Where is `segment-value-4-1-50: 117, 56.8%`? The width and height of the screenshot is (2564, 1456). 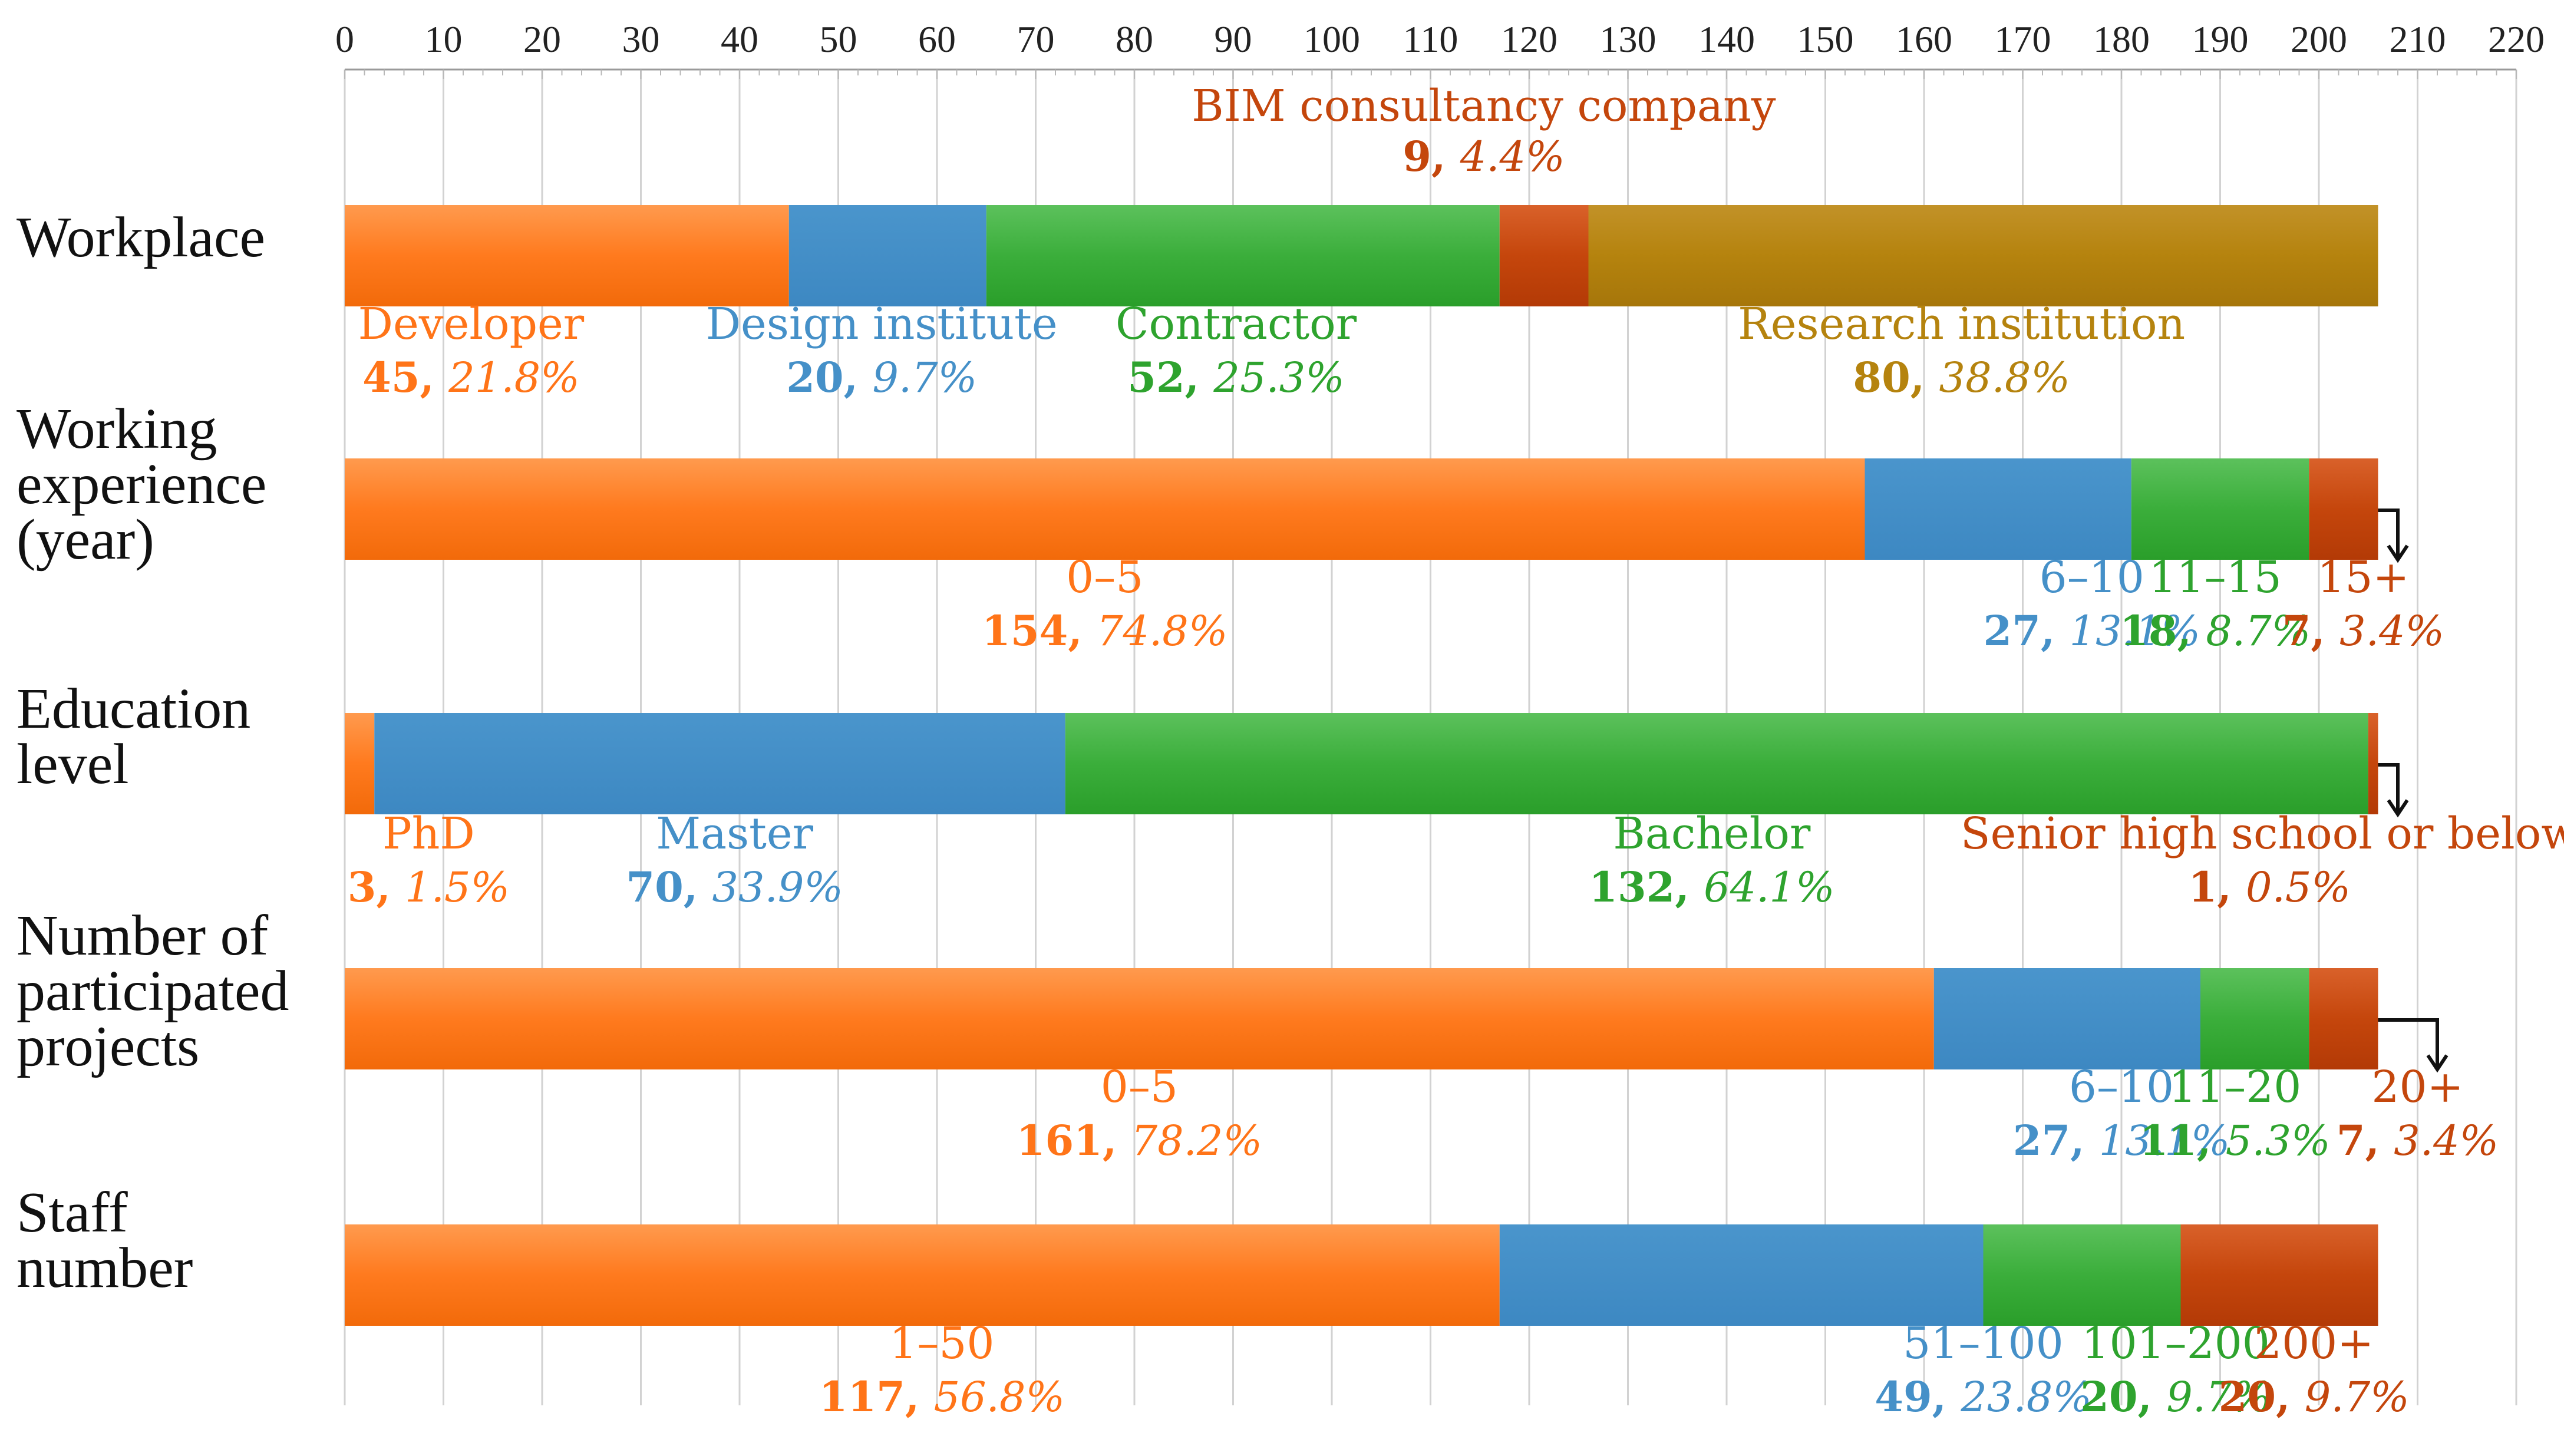 segment-value-4-1-50: 117, 56.8% is located at coordinates (942, 1396).